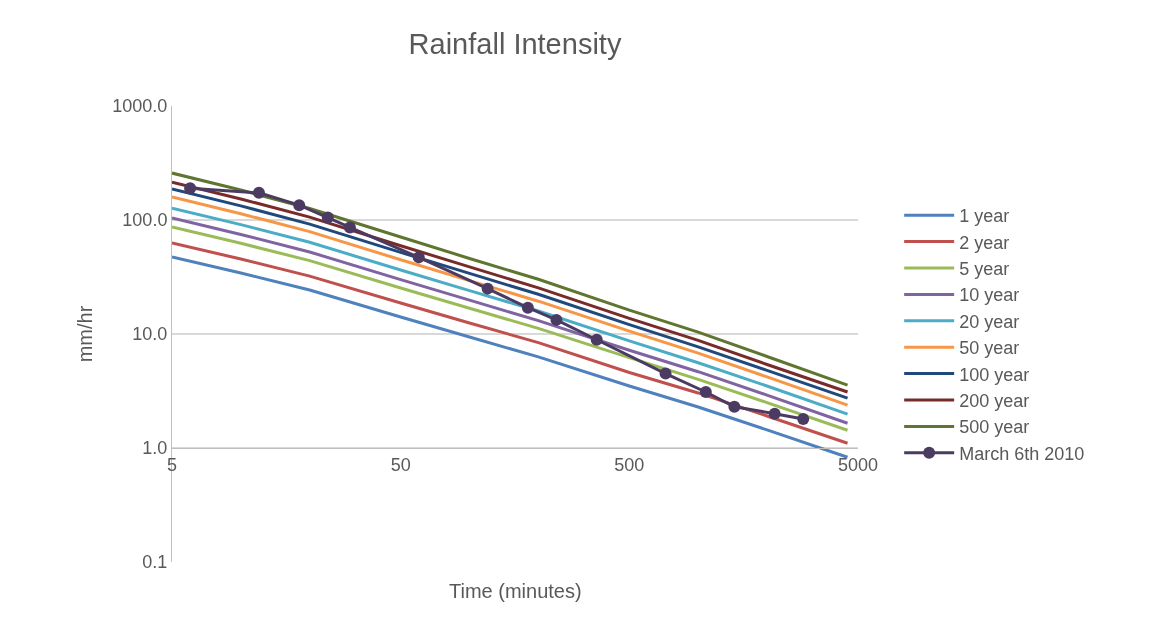 This screenshot has height=628, width=1158. What do you see at coordinates (984, 269) in the screenshot?
I see `legend-label: 5 year` at bounding box center [984, 269].